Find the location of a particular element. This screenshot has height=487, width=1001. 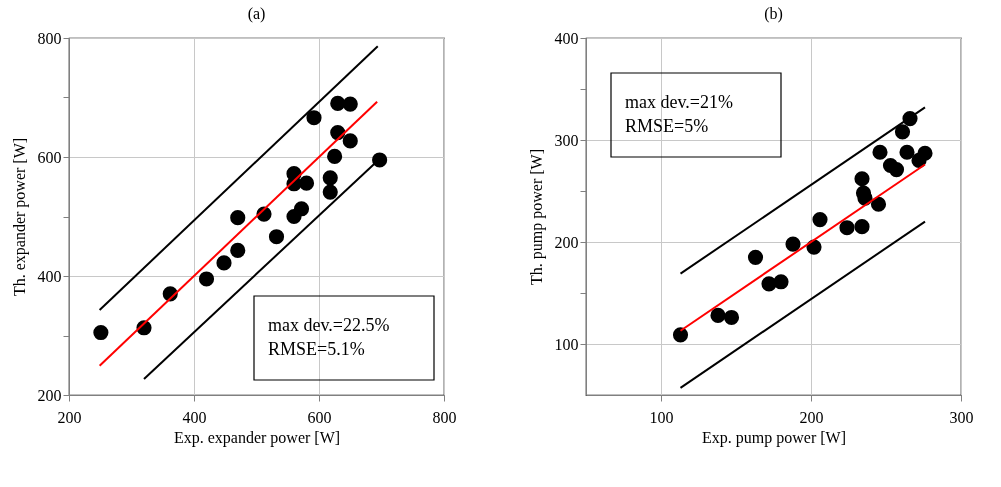

annotation: max dev.=22.5% is located at coordinates (329, 325).